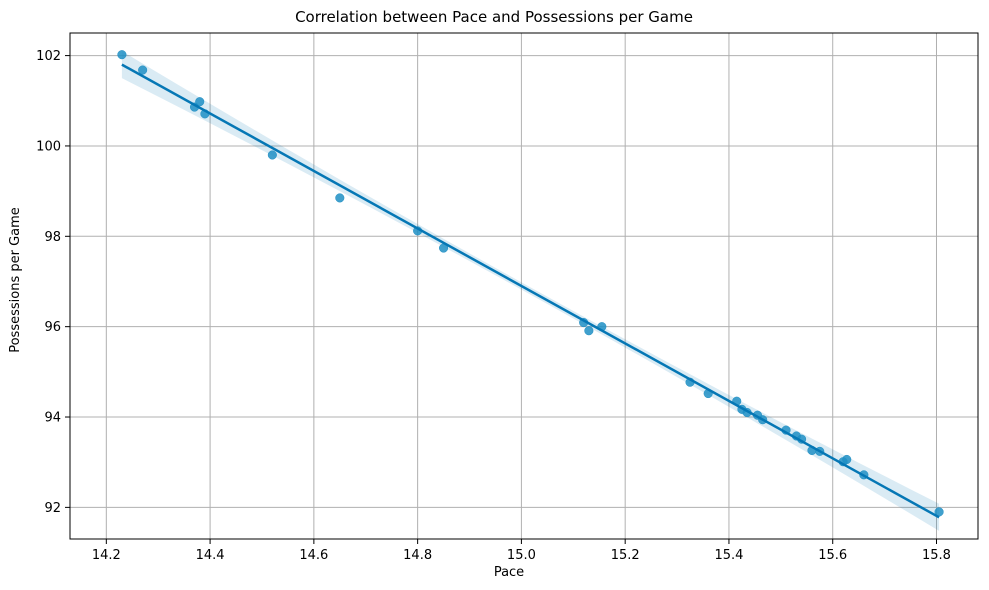  I want to click on y-axis-label: Possessions per Game, so click(15, 280).